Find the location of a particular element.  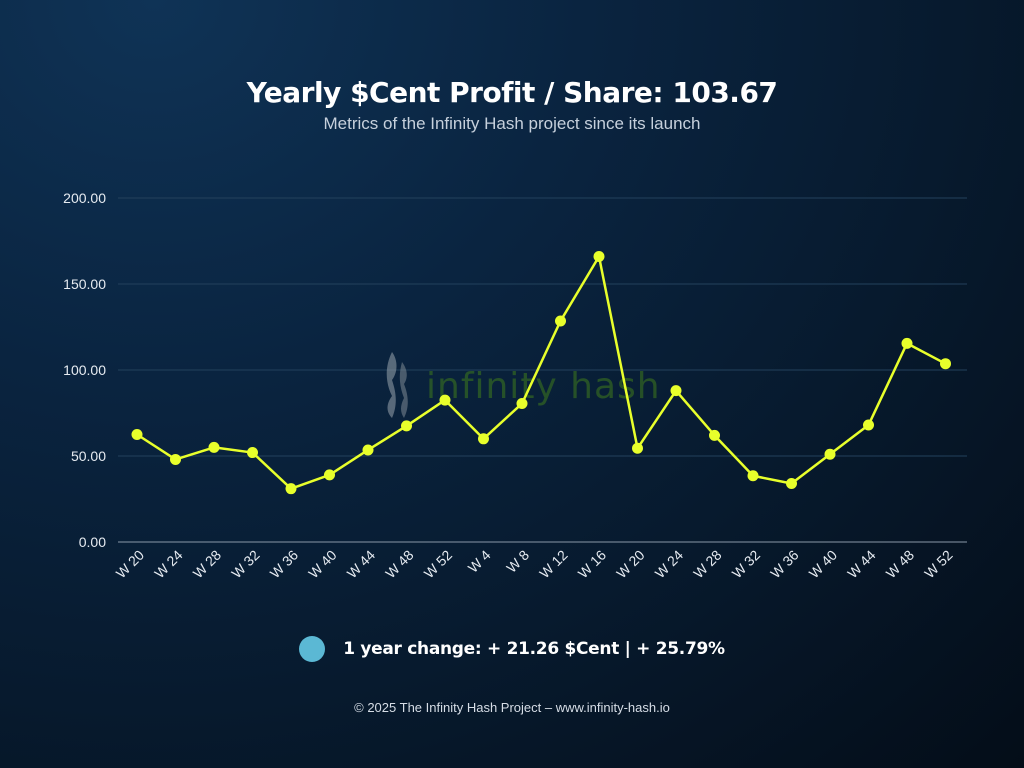

x-tick-label: W 16 is located at coordinates (592, 564).